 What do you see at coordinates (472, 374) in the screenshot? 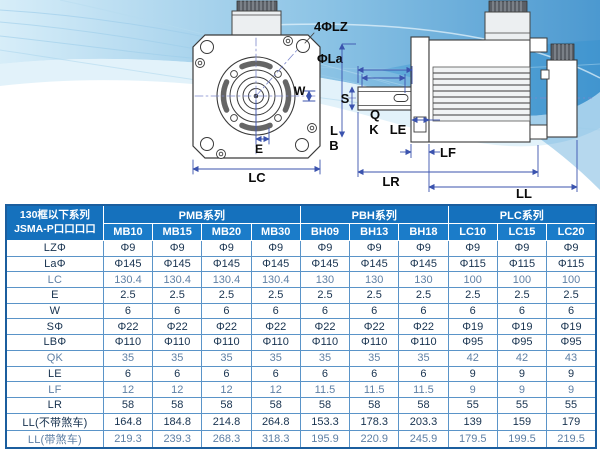
I see `value-cell: 9` at bounding box center [472, 374].